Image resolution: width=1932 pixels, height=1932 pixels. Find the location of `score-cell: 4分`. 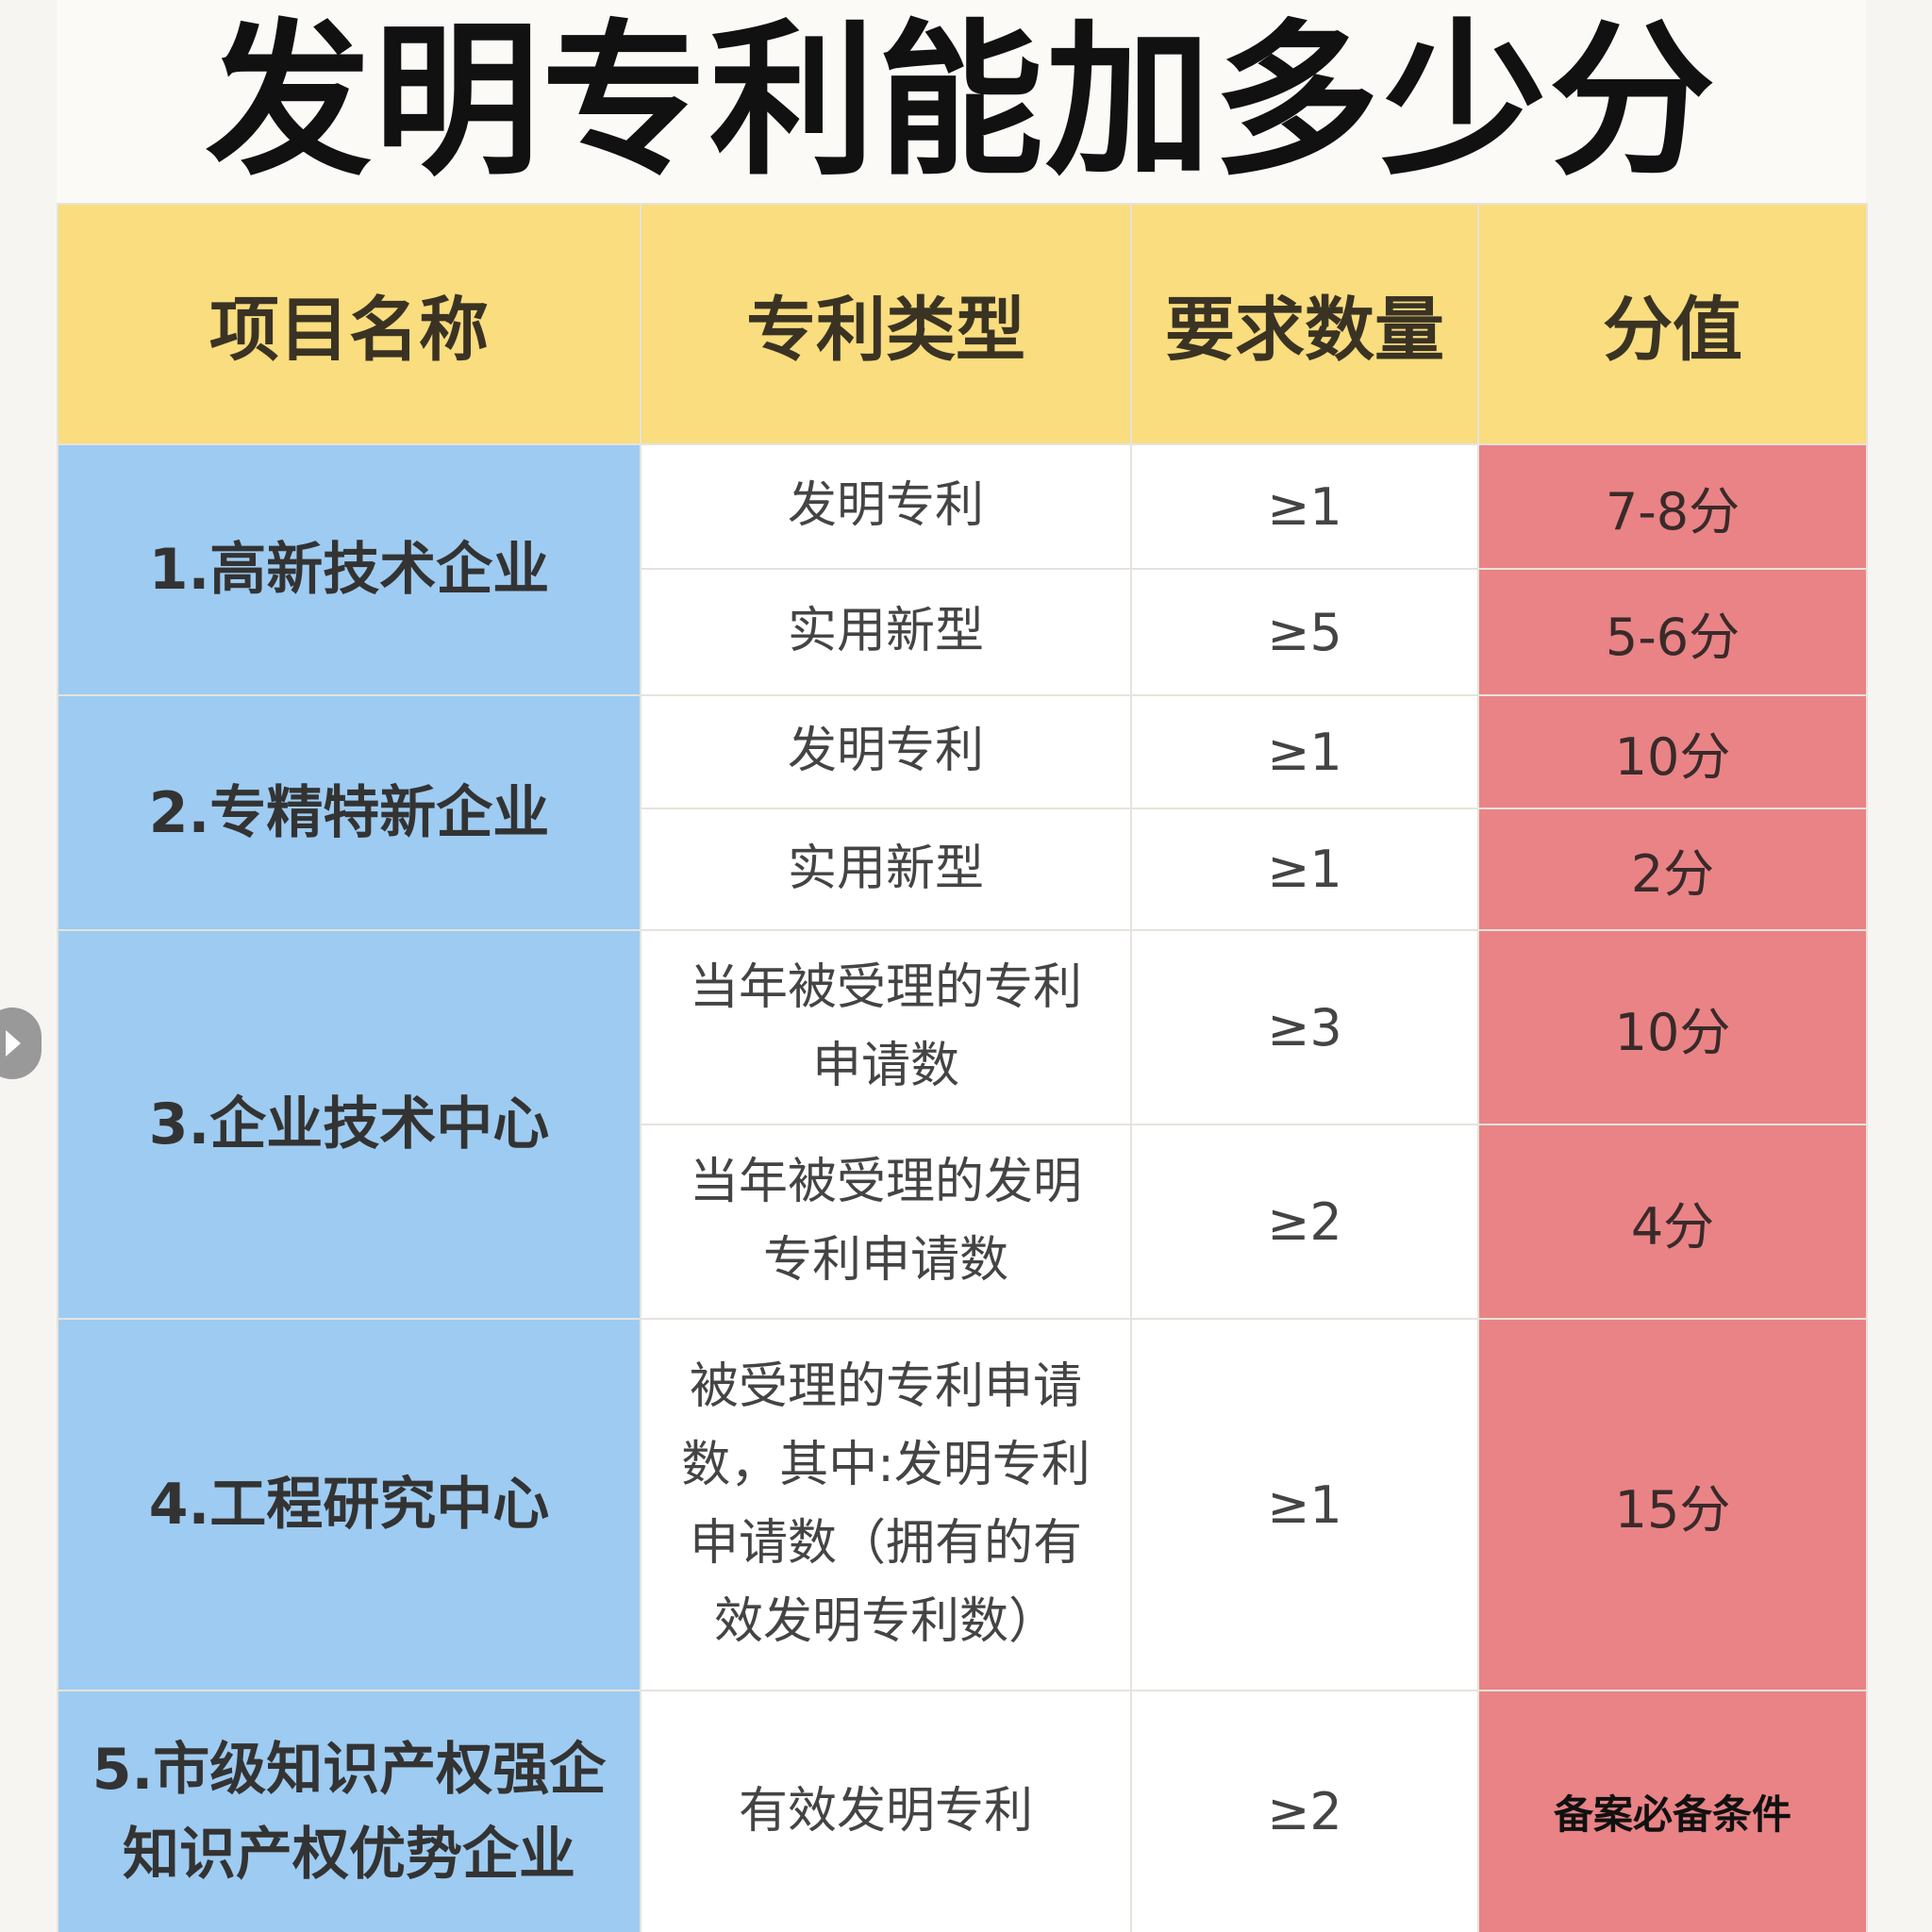

score-cell: 4分 is located at coordinates (1672, 1222).